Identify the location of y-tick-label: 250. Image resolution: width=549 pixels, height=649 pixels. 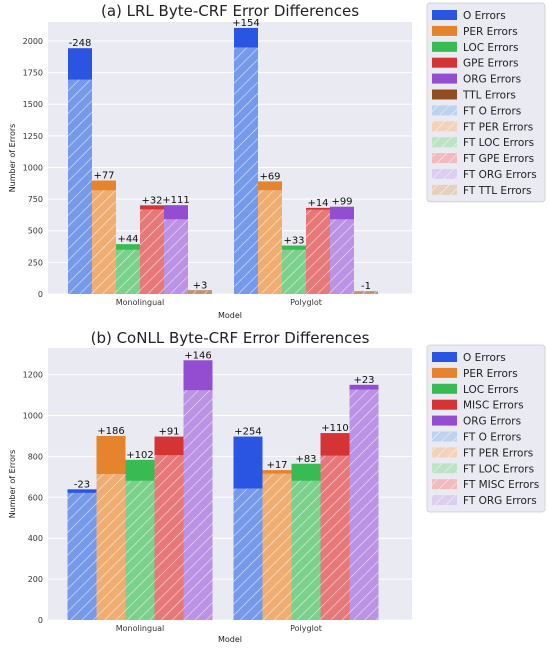
(35, 262).